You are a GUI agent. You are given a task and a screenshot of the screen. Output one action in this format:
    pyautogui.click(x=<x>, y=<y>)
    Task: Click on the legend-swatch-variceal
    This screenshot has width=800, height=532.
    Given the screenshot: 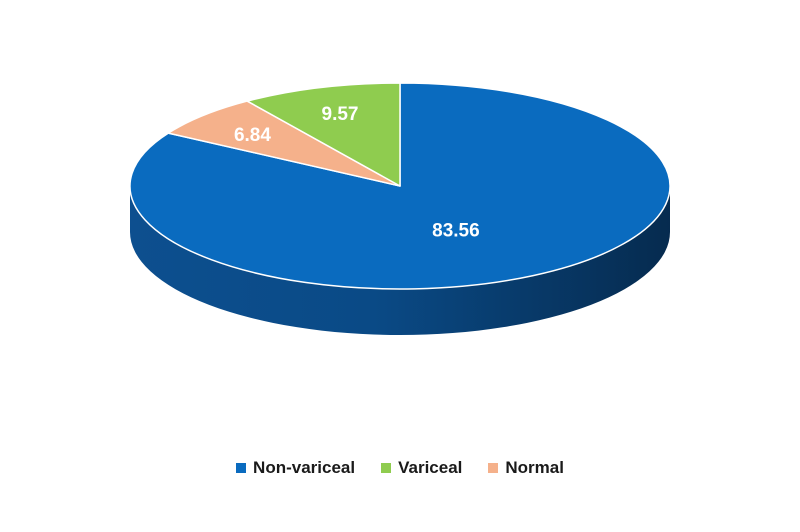 What is the action you would take?
    pyautogui.click(x=386, y=468)
    